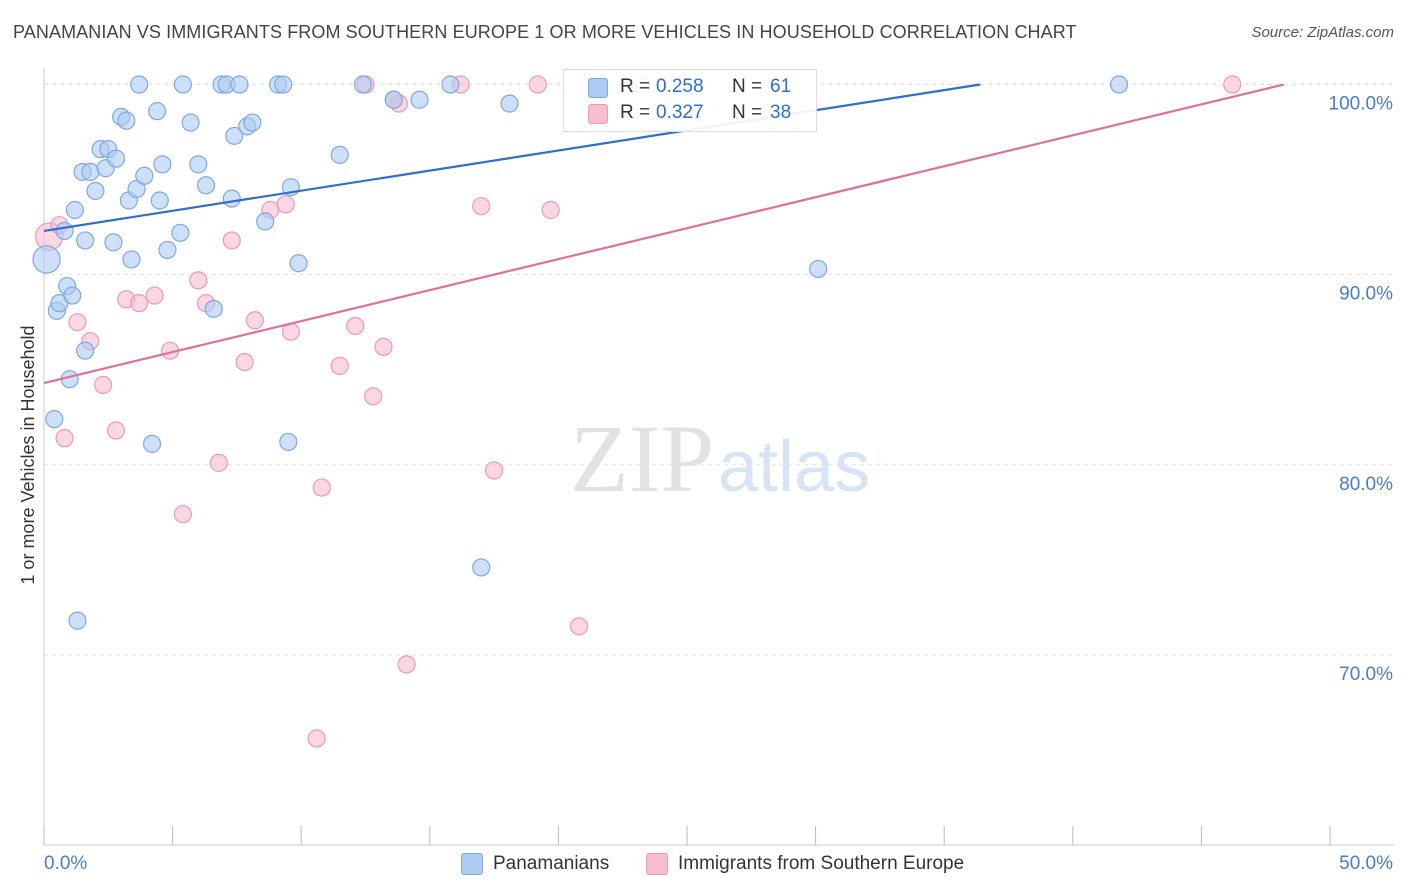 This screenshot has width=1406, height=892. What do you see at coordinates (680, 86) in the screenshot?
I see `legend-r-value: 0.258` at bounding box center [680, 86].